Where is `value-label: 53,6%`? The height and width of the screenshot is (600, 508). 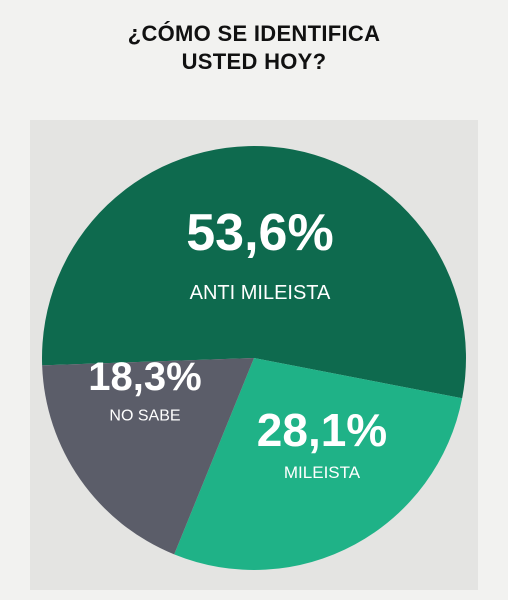
value-label: 53,6% is located at coordinates (259, 233).